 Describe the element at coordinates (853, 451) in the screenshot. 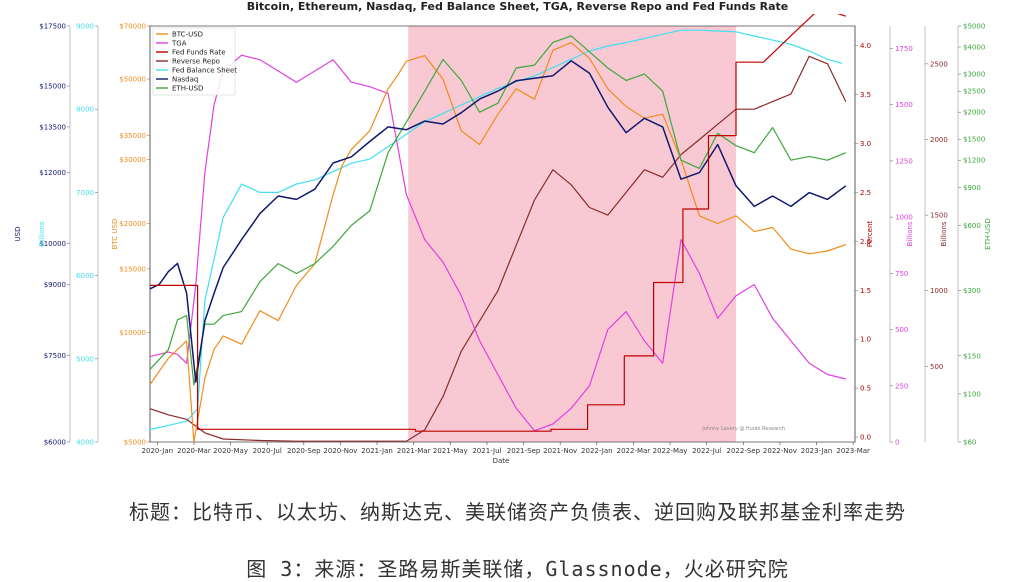

I see `x-tick-label: 2023-Mar` at that location.